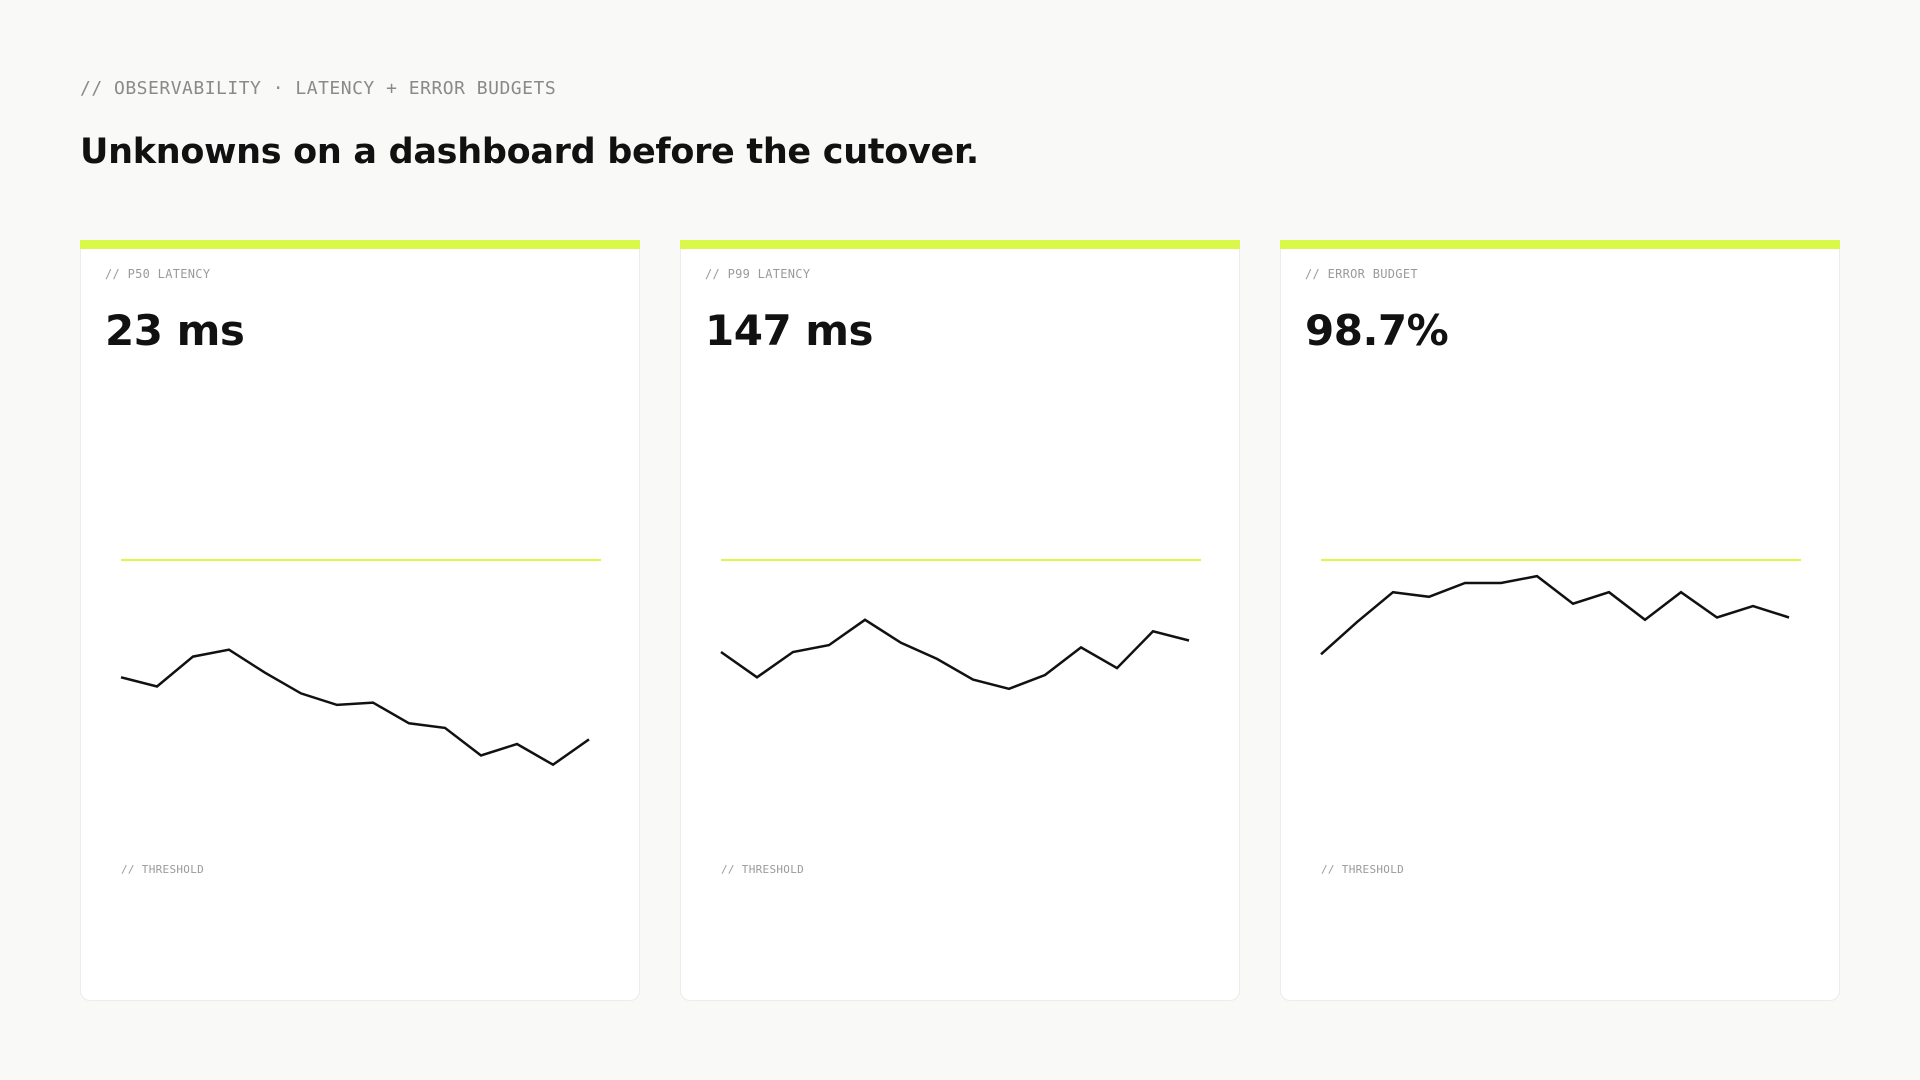  What do you see at coordinates (1361, 274) in the screenshot?
I see `metric-label: // ERROR BUDGET` at bounding box center [1361, 274].